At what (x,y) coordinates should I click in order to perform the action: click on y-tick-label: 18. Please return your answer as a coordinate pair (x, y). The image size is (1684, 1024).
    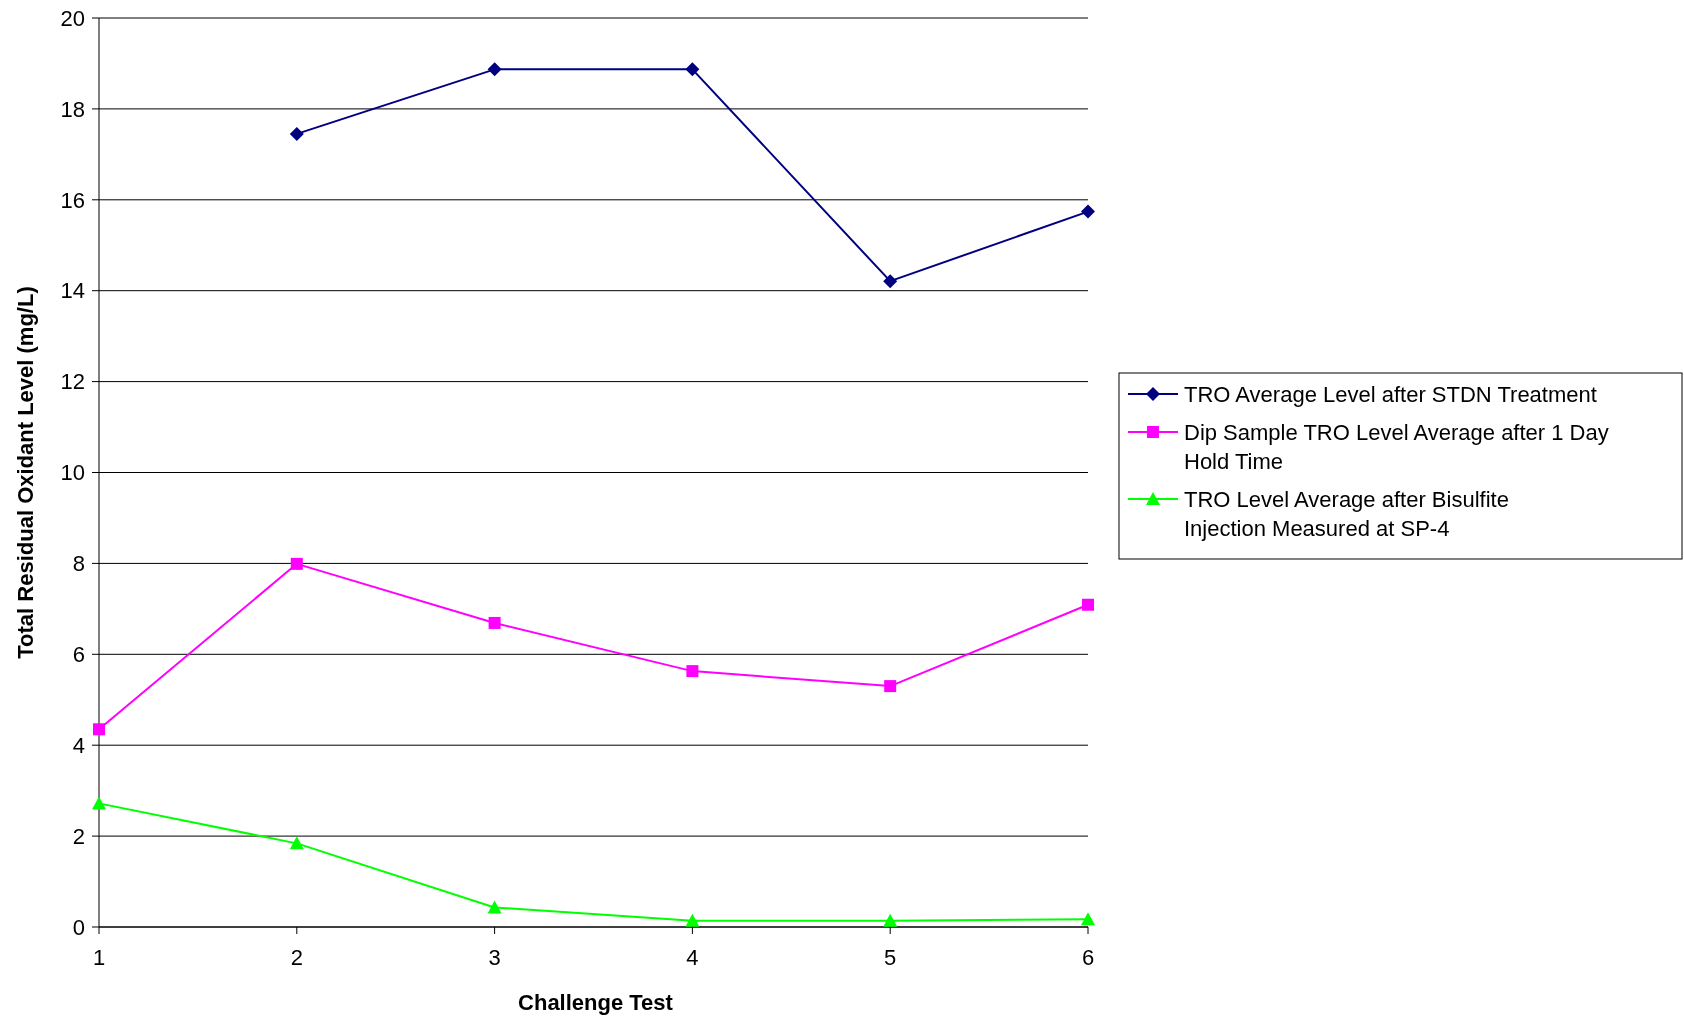
    Looking at the image, I should click on (72, 109).